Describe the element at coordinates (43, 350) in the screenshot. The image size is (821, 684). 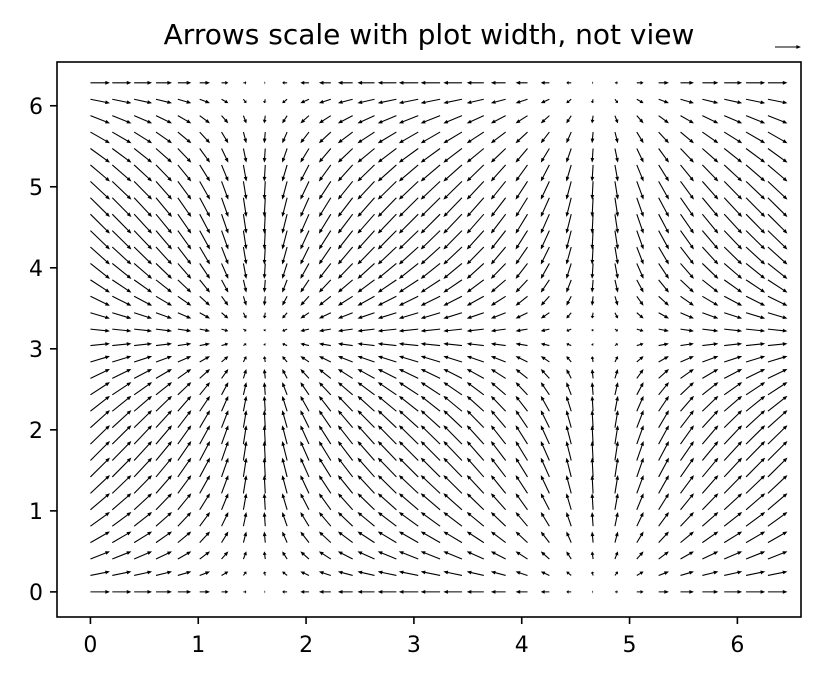
I see `y-axis-ticks: 0 1 2 3 4 5 6` at that location.